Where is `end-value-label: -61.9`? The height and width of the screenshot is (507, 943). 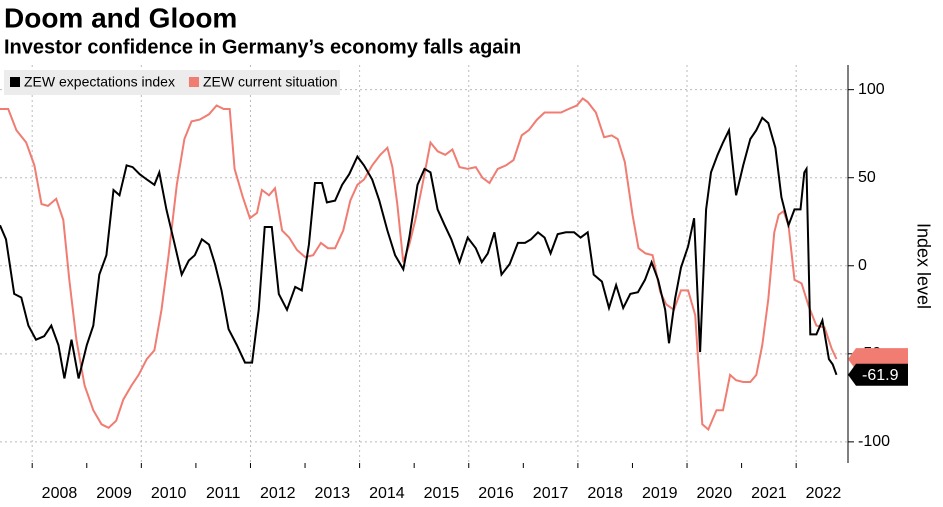
end-value-label: -61.9 is located at coordinates (880, 375).